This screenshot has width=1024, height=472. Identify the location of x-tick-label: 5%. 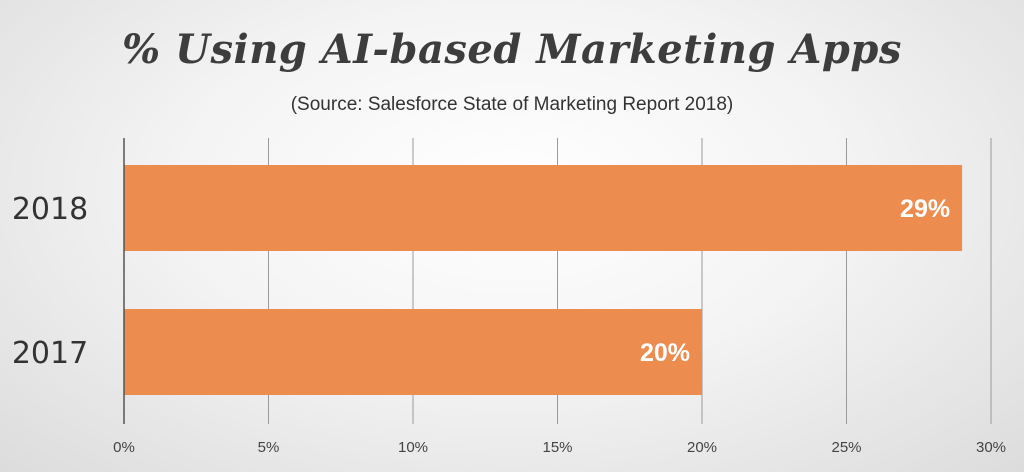
(269, 447).